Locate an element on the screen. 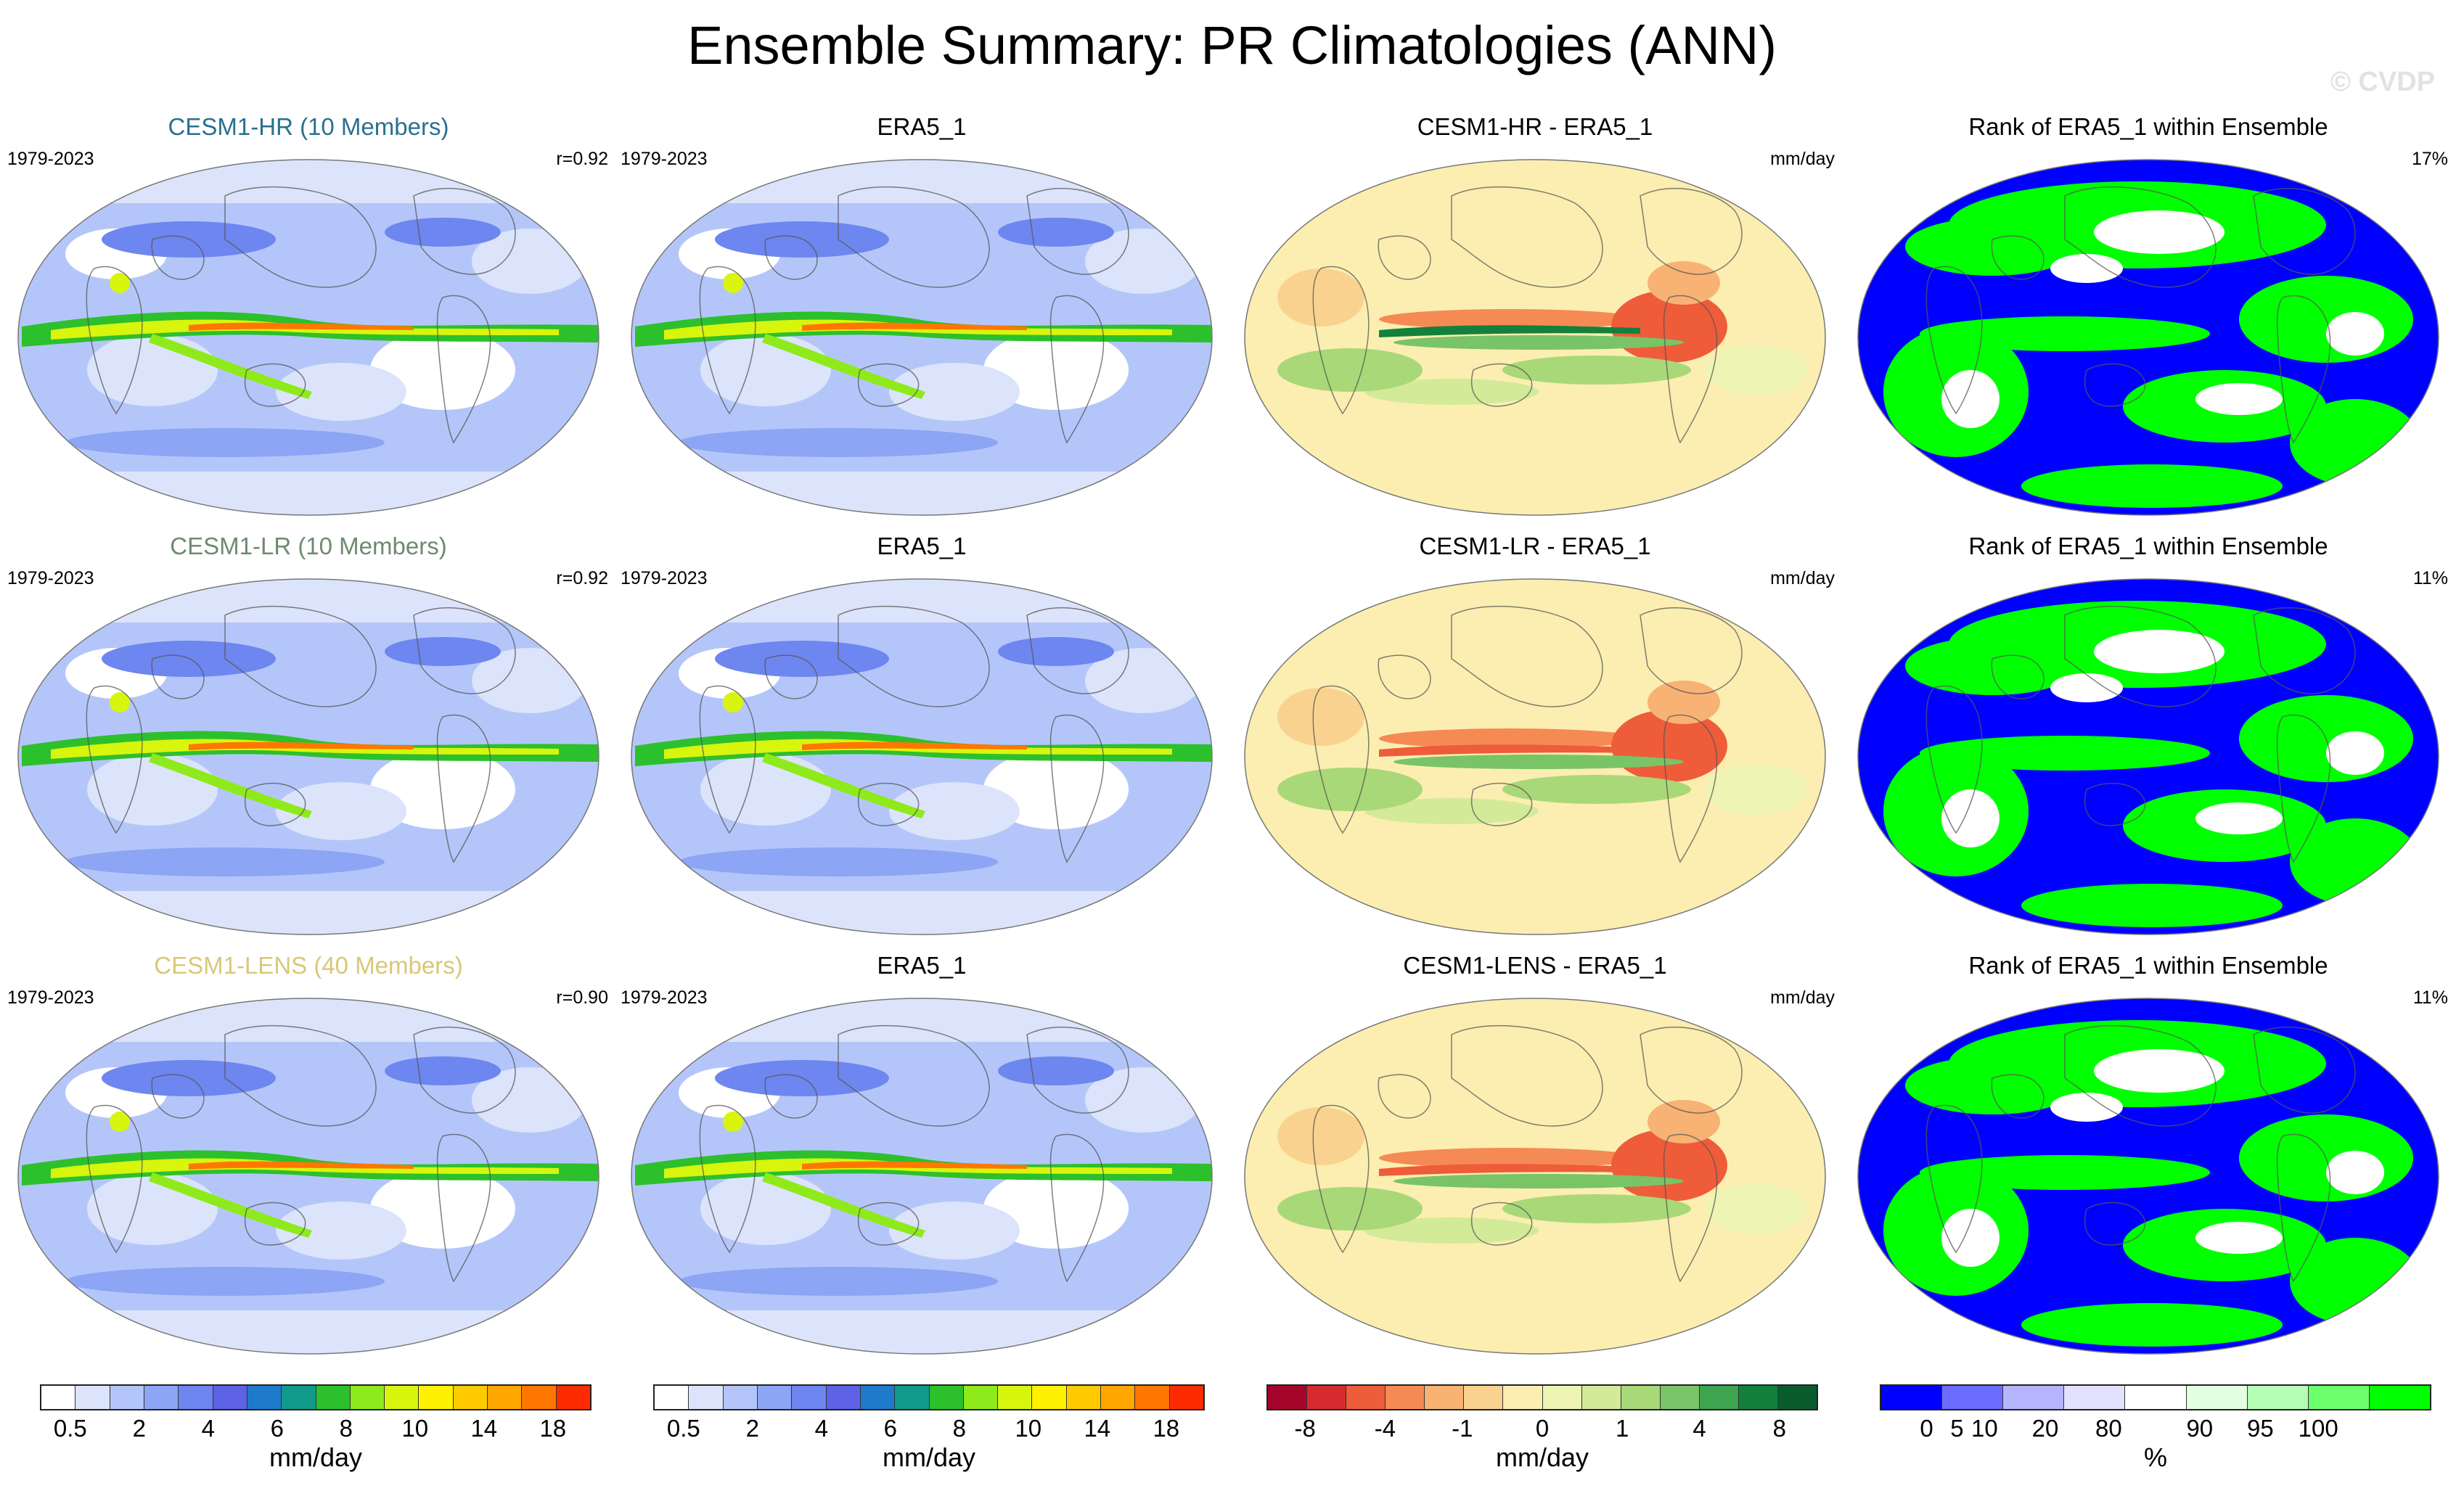  panel-title: Rank of ERA5_1 within Ensemble is located at coordinates (2148, 546).